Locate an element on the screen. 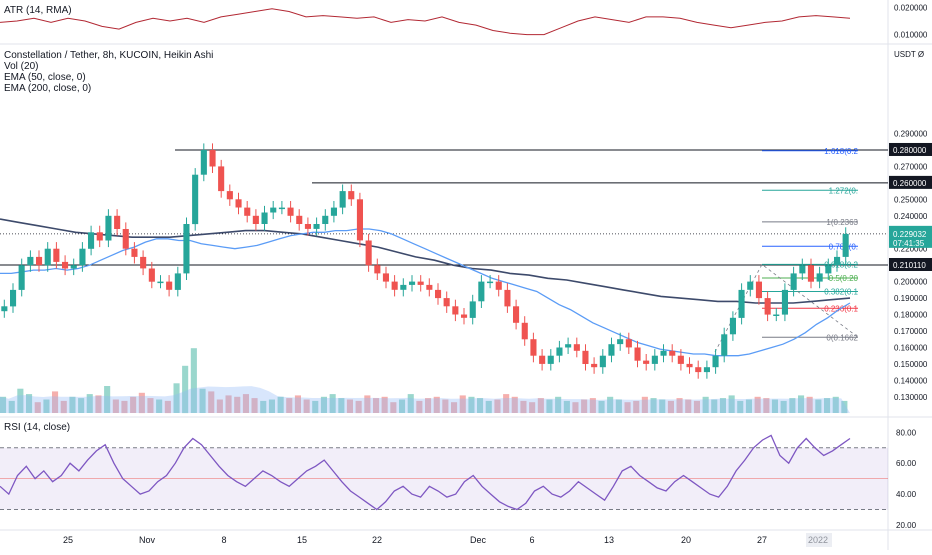  price-level-label: 0.210110 is located at coordinates (909, 265).